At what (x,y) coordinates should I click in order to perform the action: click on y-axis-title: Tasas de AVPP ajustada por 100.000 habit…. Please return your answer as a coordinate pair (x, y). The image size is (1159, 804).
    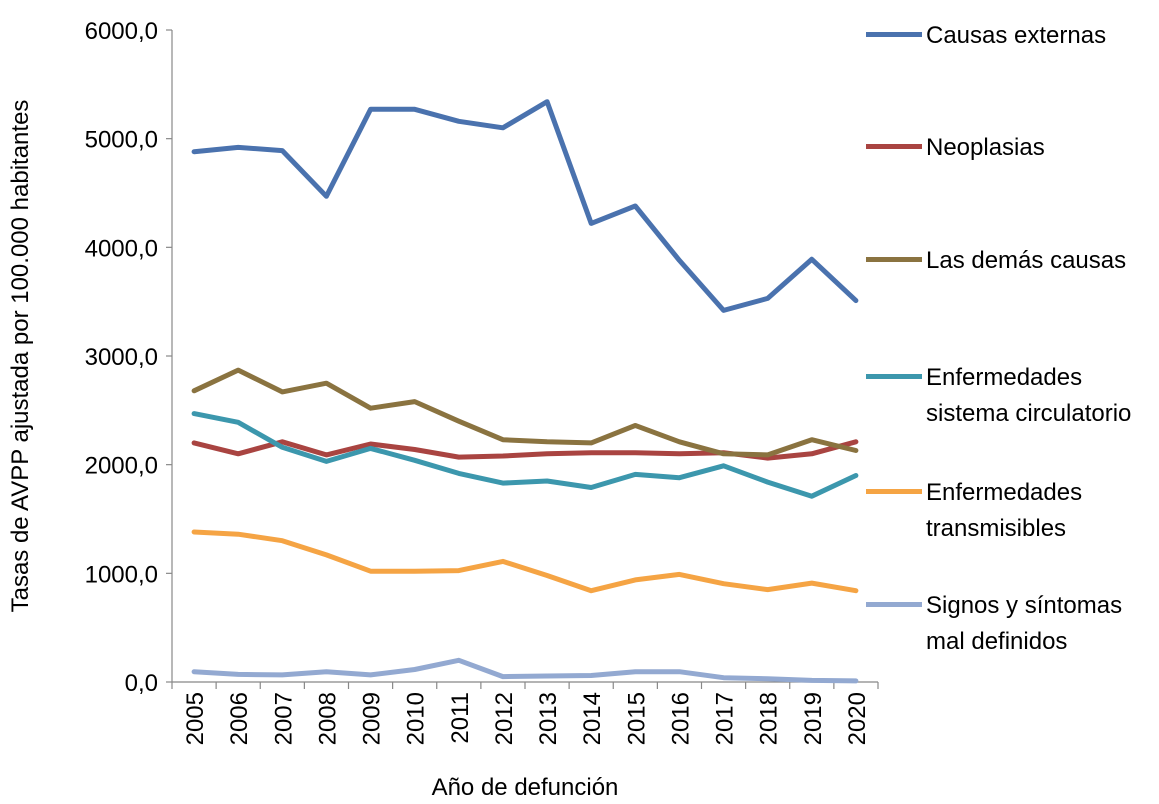
    Looking at the image, I should click on (20, 356).